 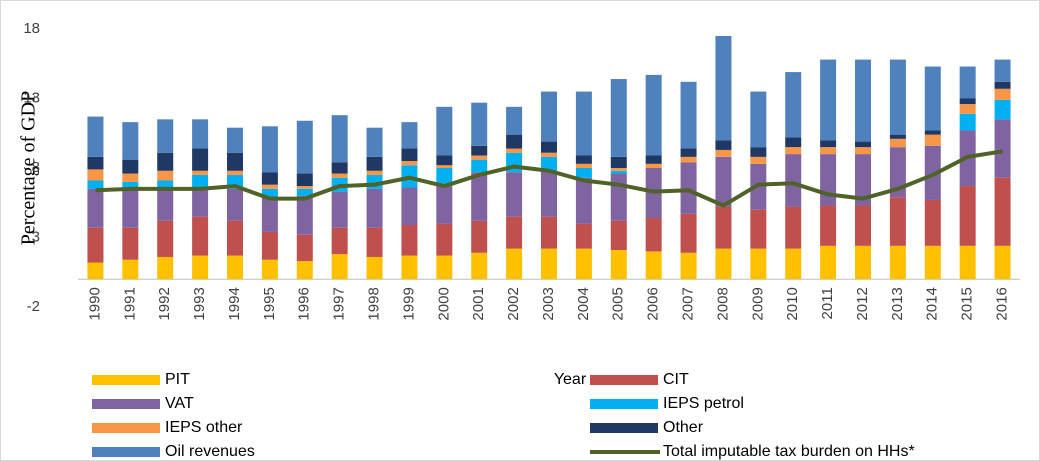 What do you see at coordinates (36, 236) in the screenshot?
I see `y-tick-label: 3` at bounding box center [36, 236].